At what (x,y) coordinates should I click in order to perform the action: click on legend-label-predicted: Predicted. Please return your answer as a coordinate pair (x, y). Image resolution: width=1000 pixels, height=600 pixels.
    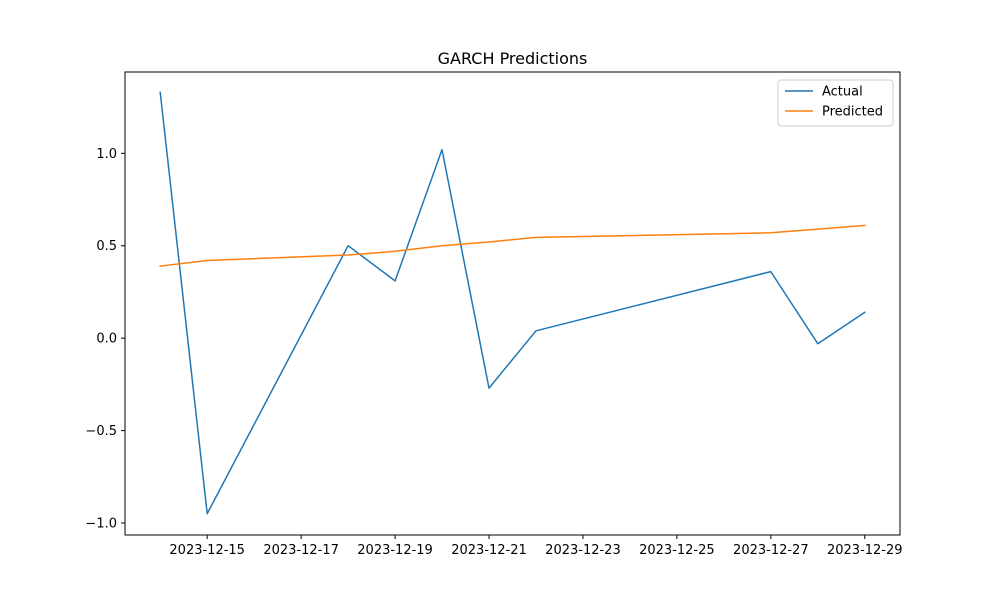
    Looking at the image, I should click on (852, 112).